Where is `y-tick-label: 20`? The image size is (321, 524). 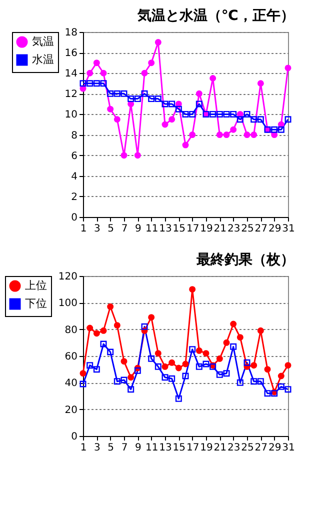 y-tick-label: 20 is located at coordinates (71, 410).